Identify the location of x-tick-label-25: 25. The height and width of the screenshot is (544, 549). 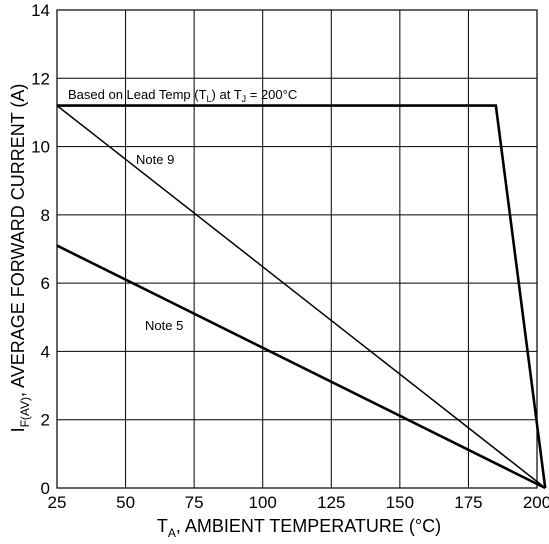
(57, 502).